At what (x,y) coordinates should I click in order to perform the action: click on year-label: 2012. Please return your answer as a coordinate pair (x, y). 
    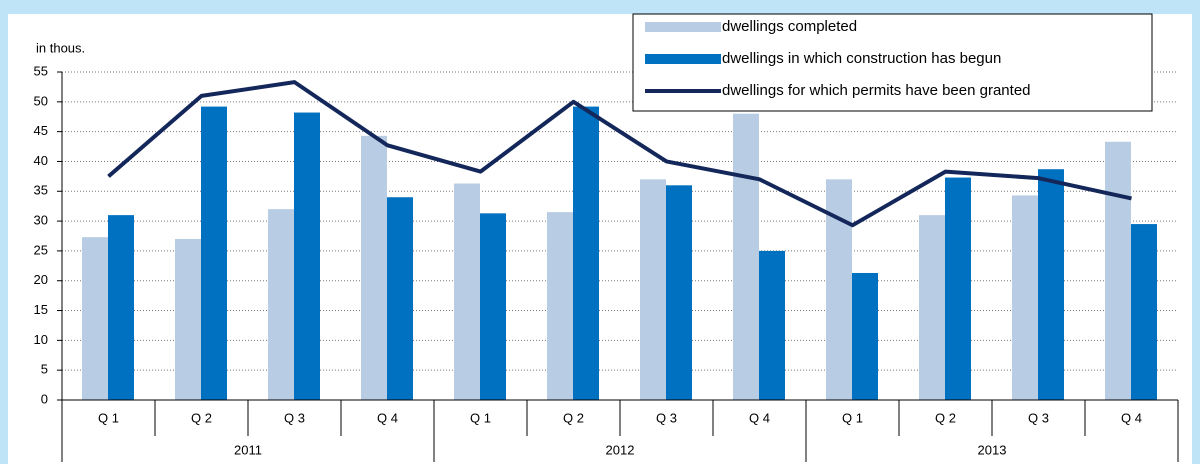
    Looking at the image, I should click on (620, 449).